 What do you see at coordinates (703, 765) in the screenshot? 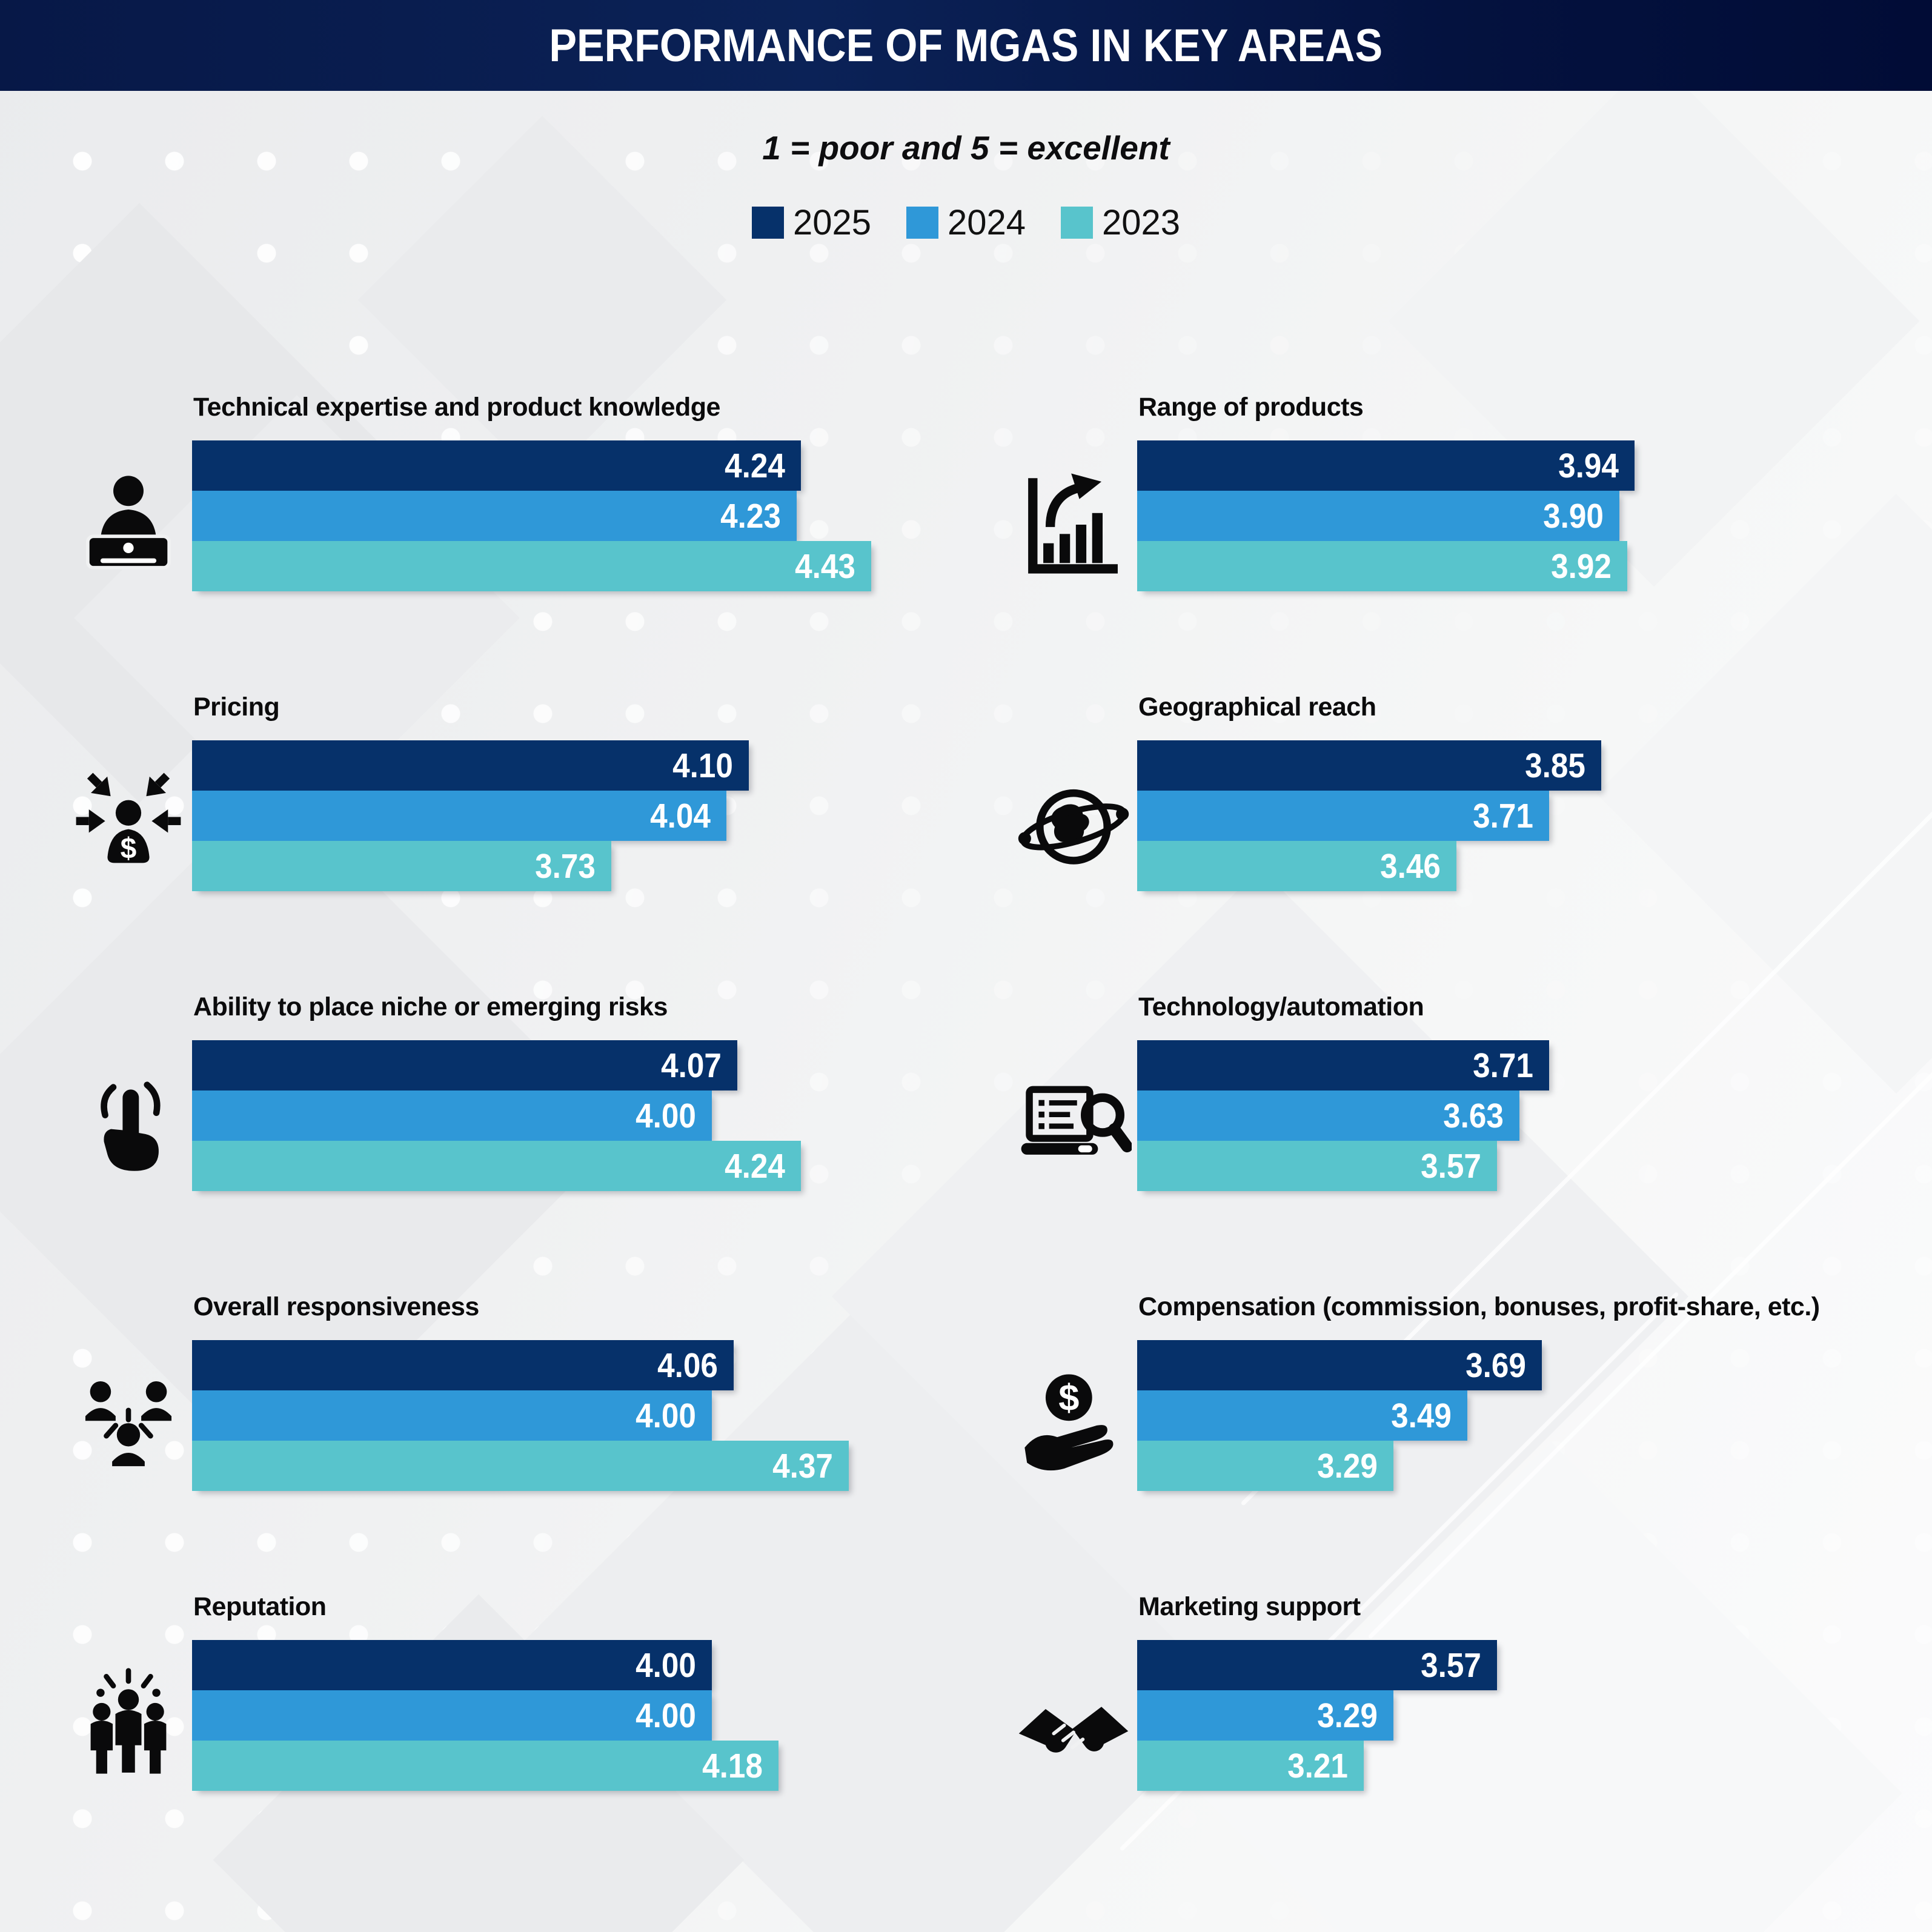
I see `bar-value-label: 4.10` at bounding box center [703, 765].